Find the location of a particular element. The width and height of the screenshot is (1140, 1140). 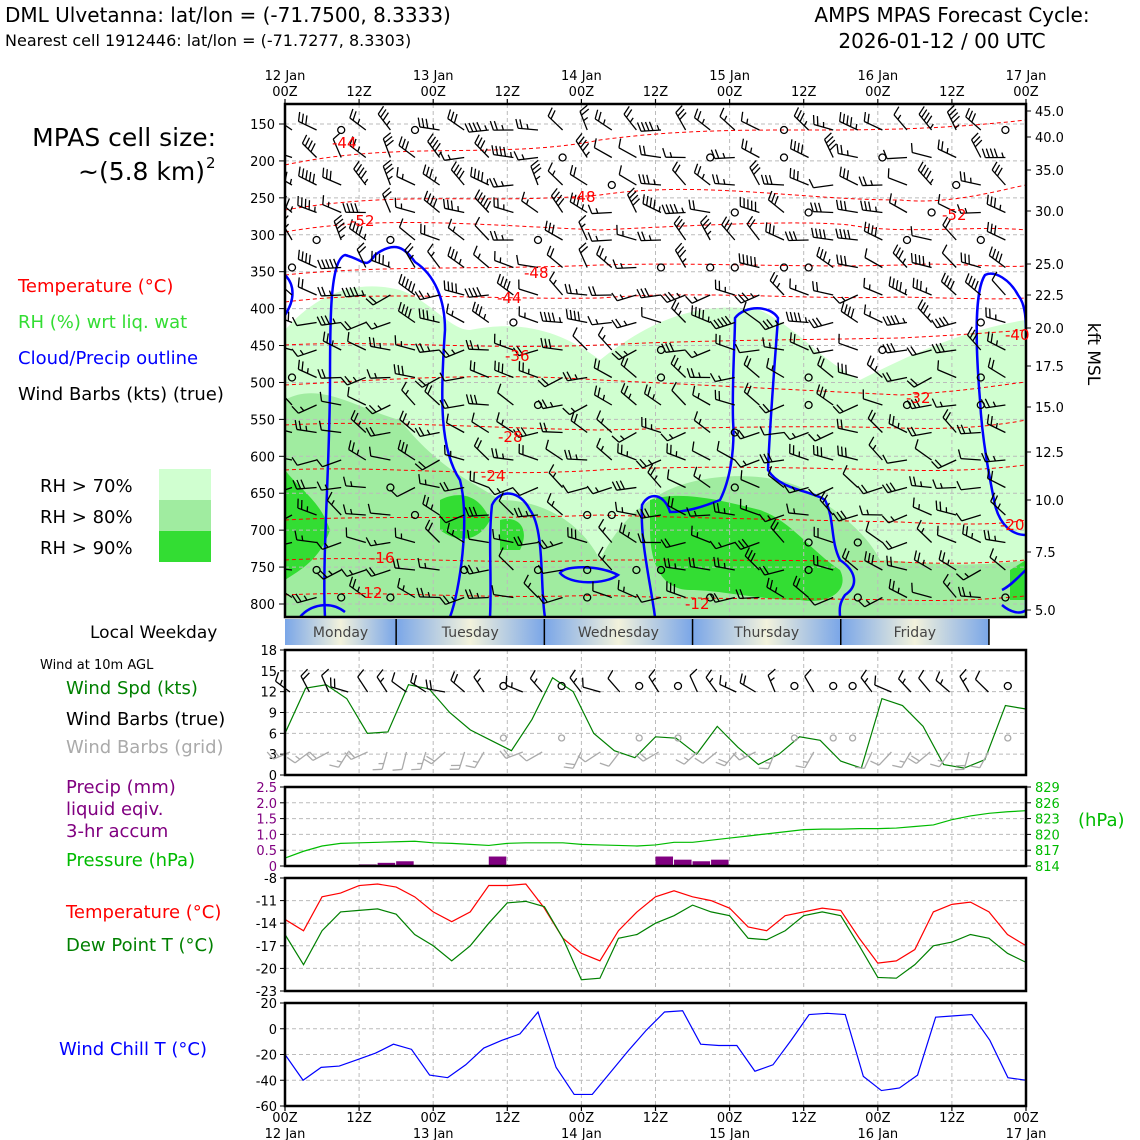

y-tick-label: 1.5 is located at coordinates (266, 820).